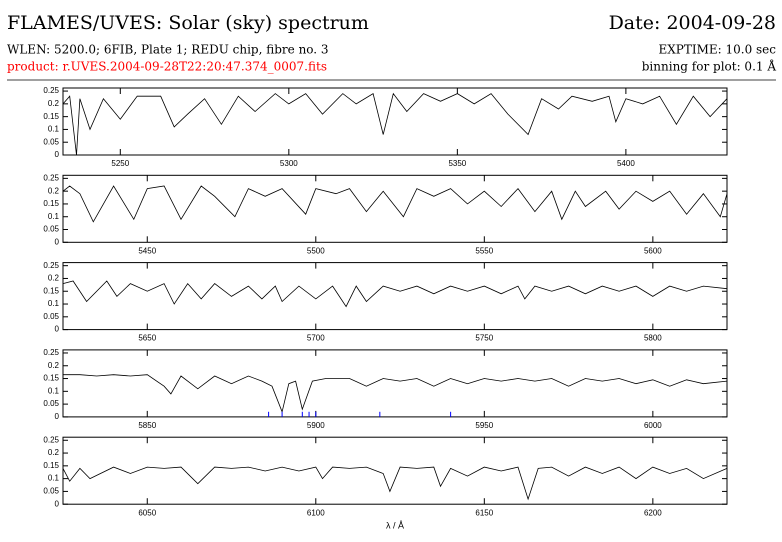 This screenshot has width=782, height=542. What do you see at coordinates (484, 512) in the screenshot?
I see `x-tick-label: 6150` at bounding box center [484, 512].